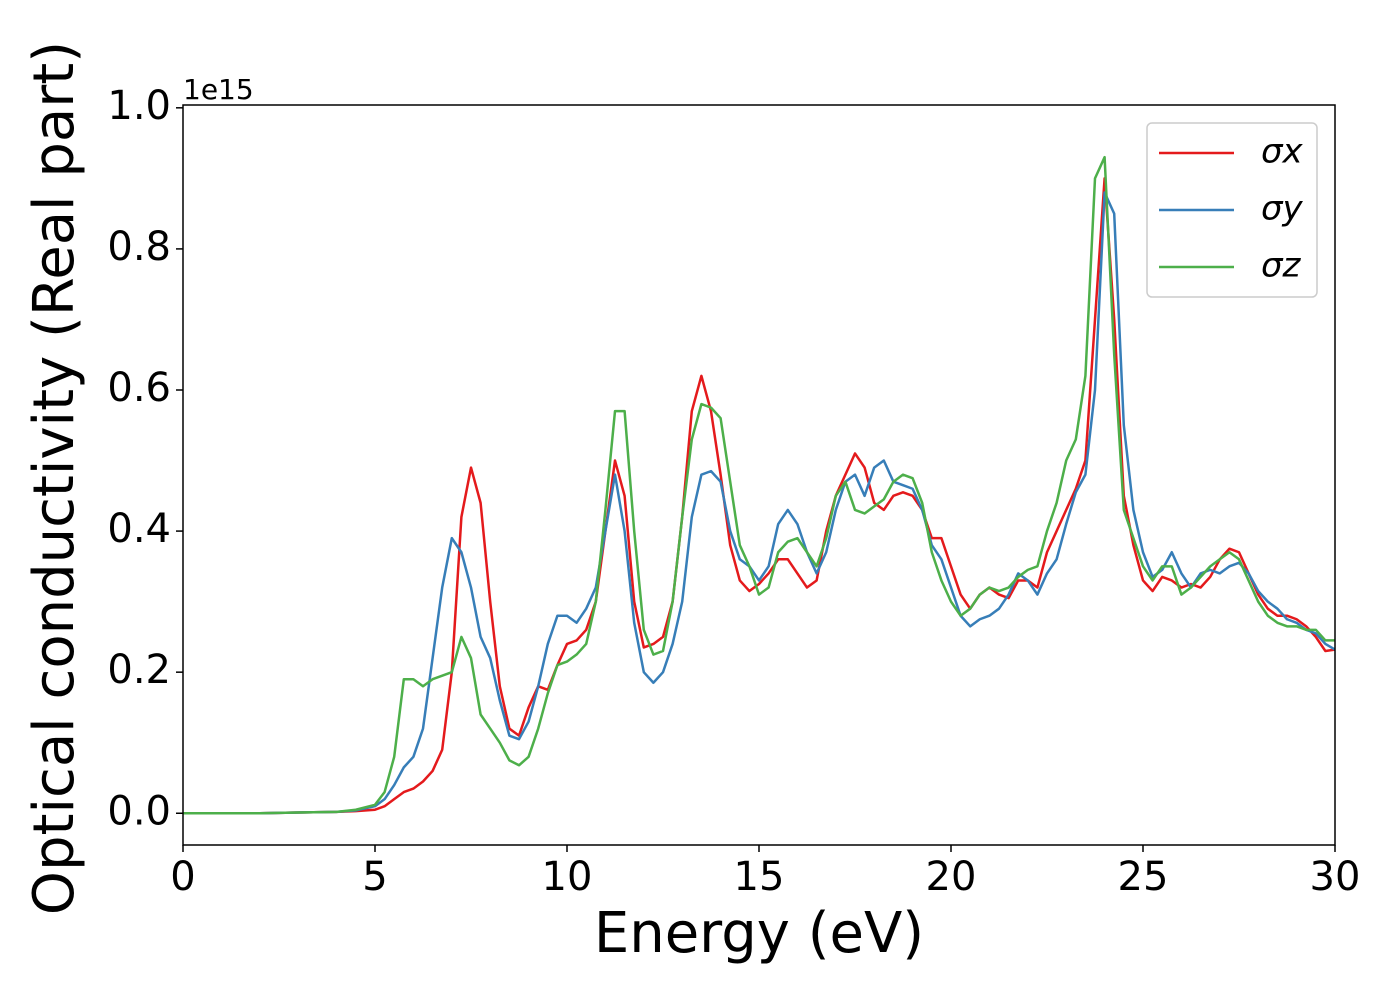  Describe the element at coordinates (759, 933) in the screenshot. I see `x-axis-label: Energy (eV)` at that location.